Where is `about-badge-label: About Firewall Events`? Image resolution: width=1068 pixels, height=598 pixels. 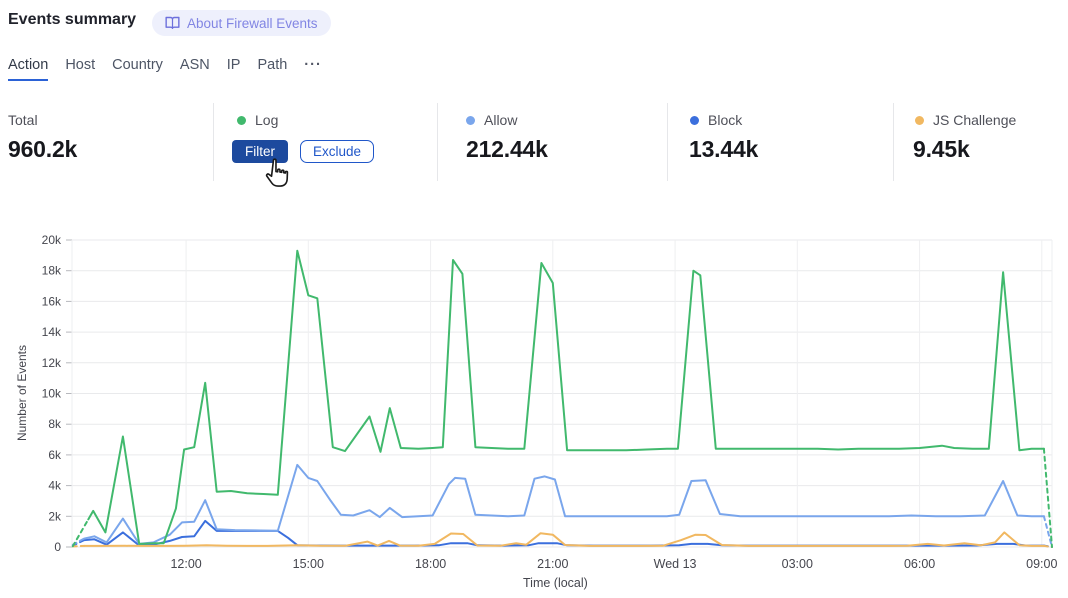 about-badge-label: About Firewall Events is located at coordinates (252, 23).